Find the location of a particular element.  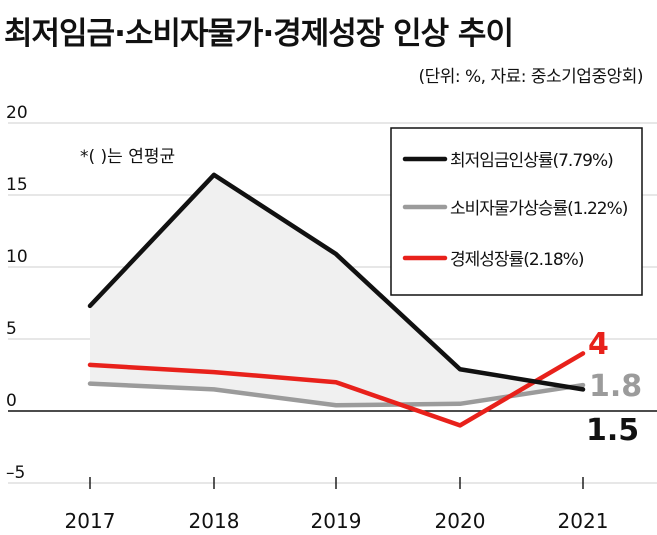

y-axis-ticks: 20 15 10 5 0 –5 is located at coordinates (17, 293).